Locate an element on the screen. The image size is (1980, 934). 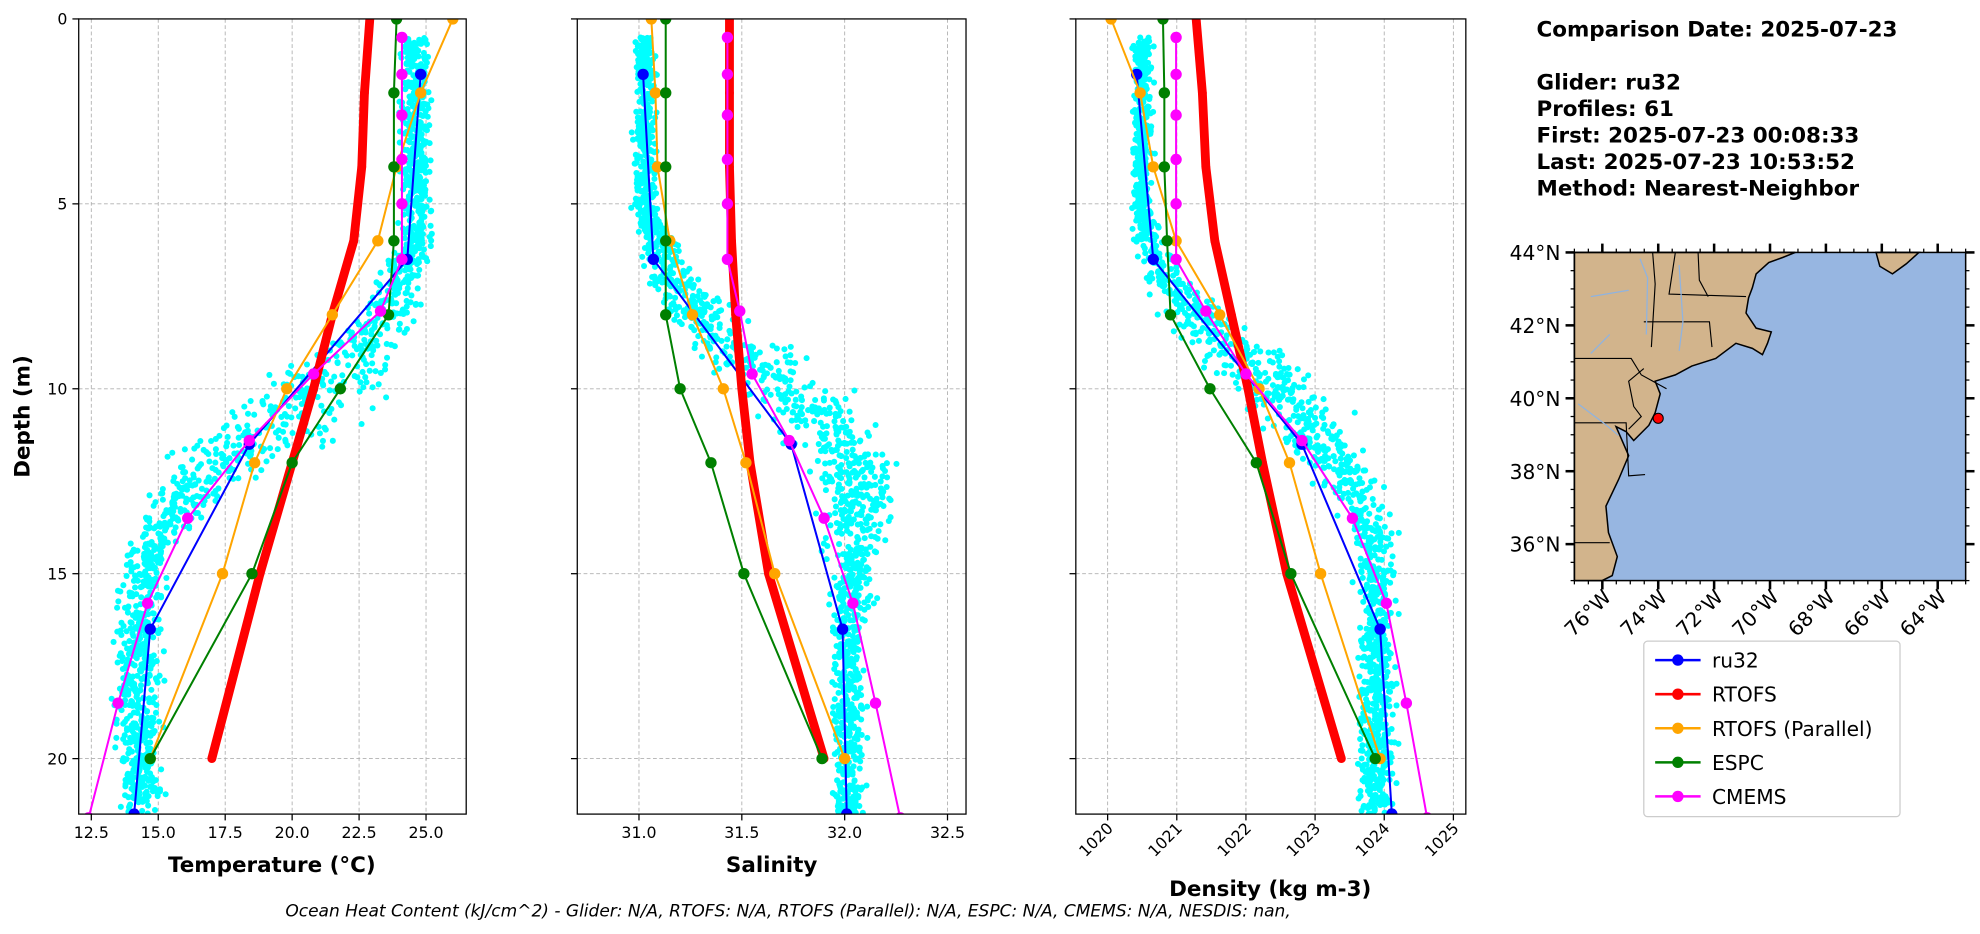
profile-count: Profiles: 61 is located at coordinates (1605, 109).